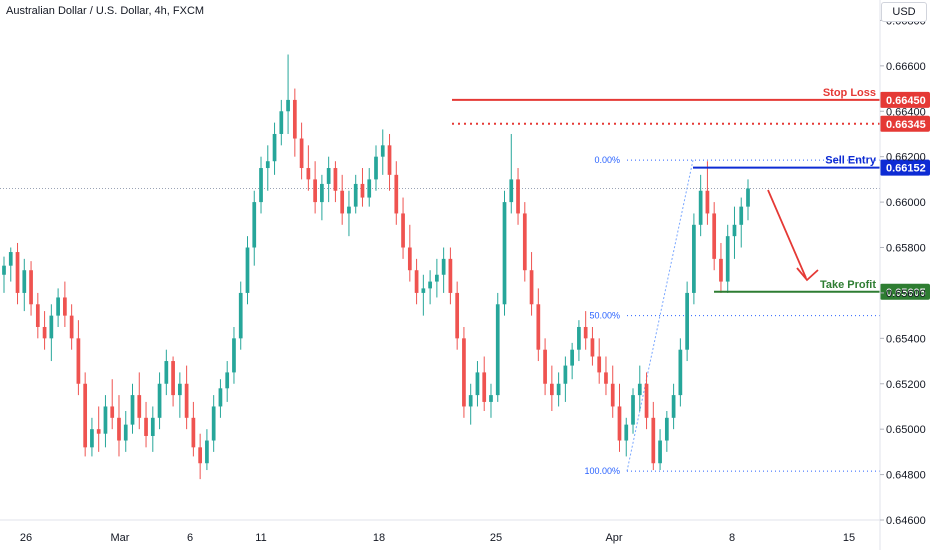 The height and width of the screenshot is (550, 932). What do you see at coordinates (851, 161) in the screenshot?
I see `level-label: Sell Entry` at bounding box center [851, 161].